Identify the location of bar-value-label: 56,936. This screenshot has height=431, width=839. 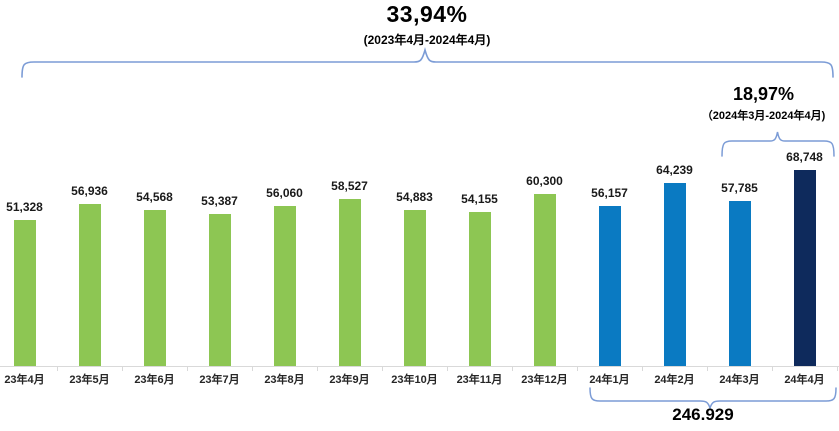
(89, 191).